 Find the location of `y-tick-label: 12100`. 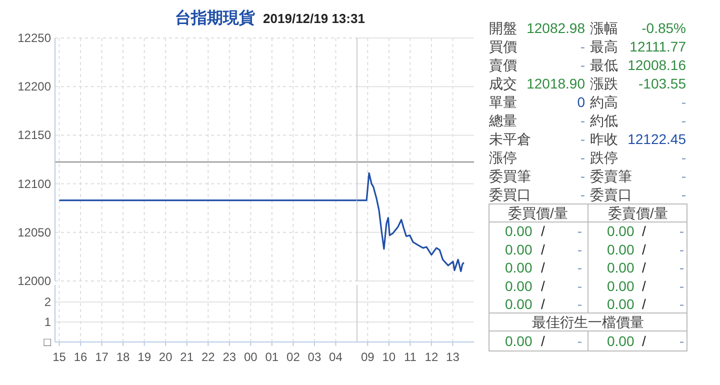

y-tick-label: 12100 is located at coordinates (35, 183).